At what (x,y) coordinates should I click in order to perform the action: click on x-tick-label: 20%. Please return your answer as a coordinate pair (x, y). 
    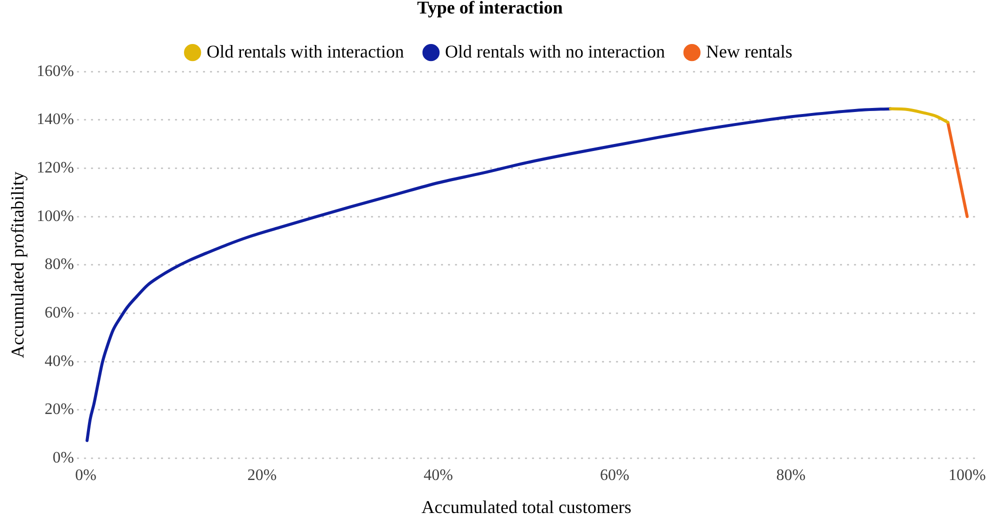
    Looking at the image, I should click on (262, 475).